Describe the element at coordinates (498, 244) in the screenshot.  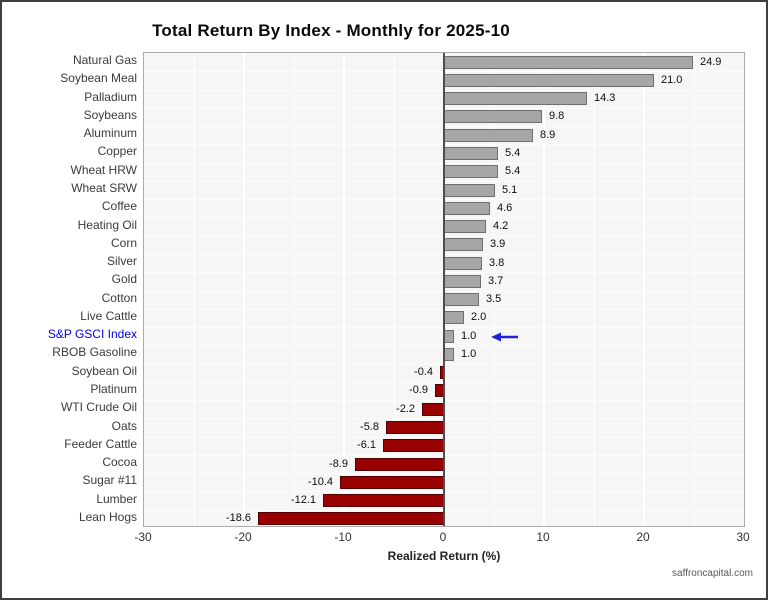
I see `value-label: 3.9` at that location.